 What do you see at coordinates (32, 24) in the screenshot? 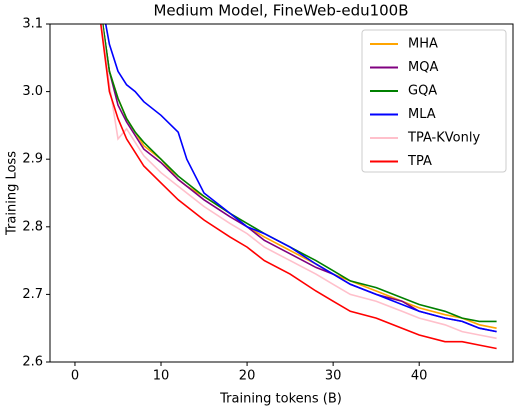
I see `y-tick-label: 3.1` at bounding box center [32, 24].